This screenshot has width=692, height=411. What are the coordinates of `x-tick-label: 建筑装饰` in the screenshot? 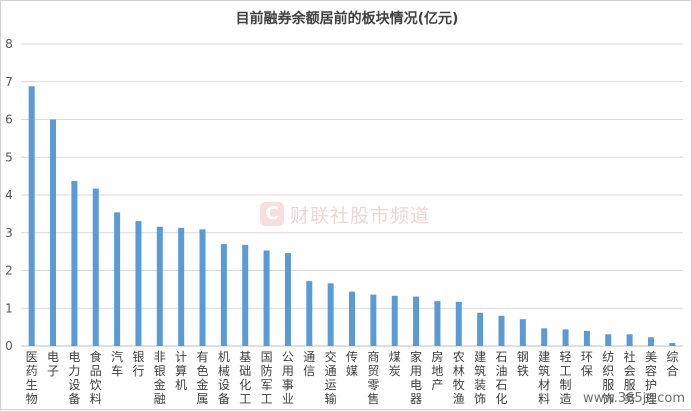 It's located at (480, 378).